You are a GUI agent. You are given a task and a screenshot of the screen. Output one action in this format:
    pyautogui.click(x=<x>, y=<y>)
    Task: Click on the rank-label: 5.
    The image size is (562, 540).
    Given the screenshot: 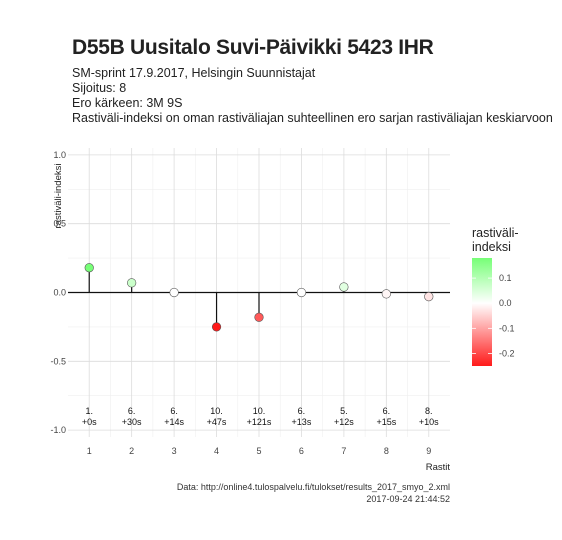 What is the action you would take?
    pyautogui.click(x=344, y=411)
    